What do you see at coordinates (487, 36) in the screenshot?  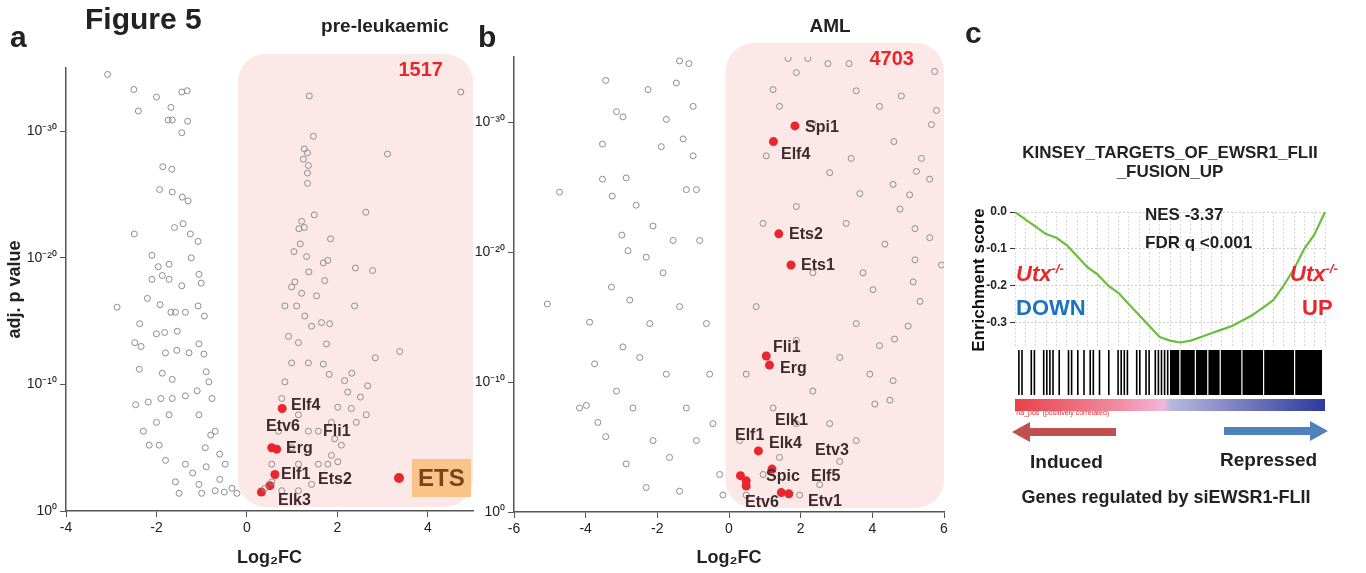 I see `text: b` at bounding box center [487, 36].